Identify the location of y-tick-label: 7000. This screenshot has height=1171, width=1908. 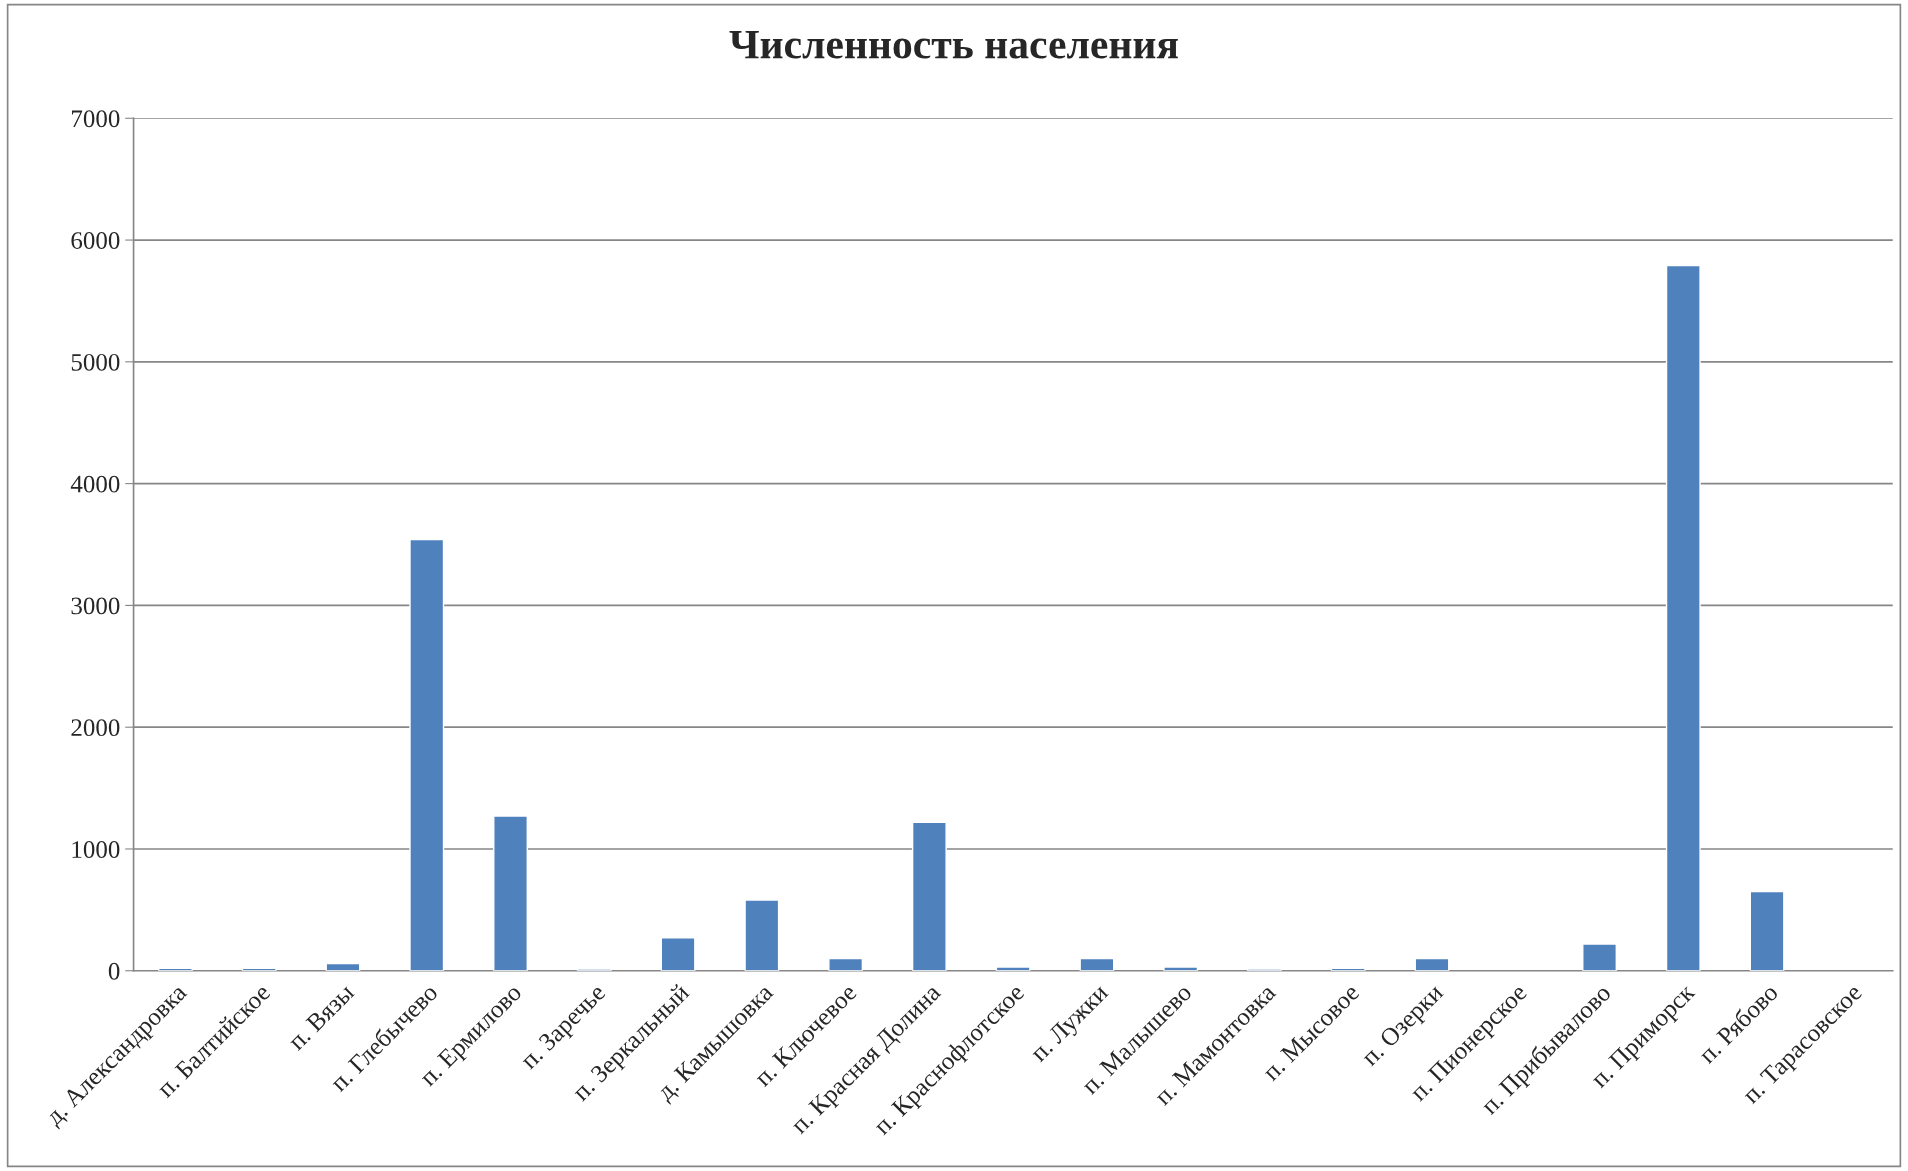
(96, 119).